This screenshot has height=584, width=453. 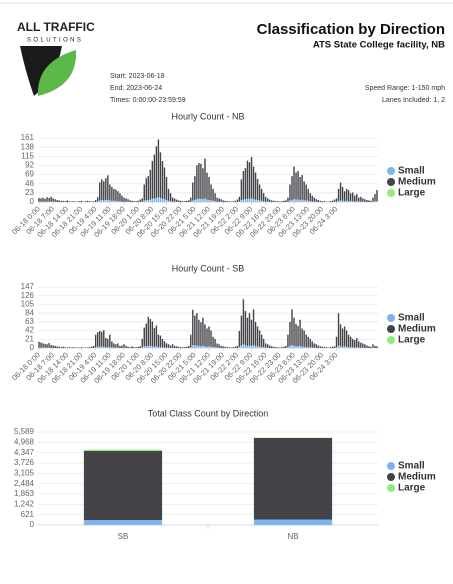 I want to click on y-tick-label: 3,105, so click(x=24, y=472).